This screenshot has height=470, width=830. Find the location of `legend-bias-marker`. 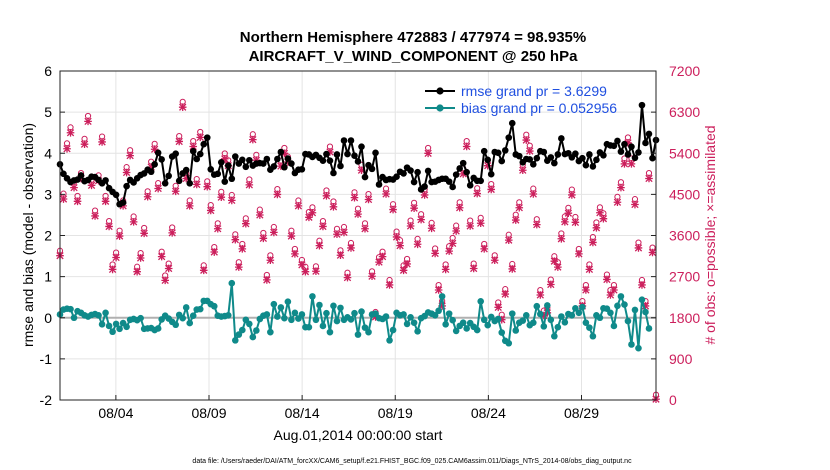

legend-bias-marker is located at coordinates (440, 108).